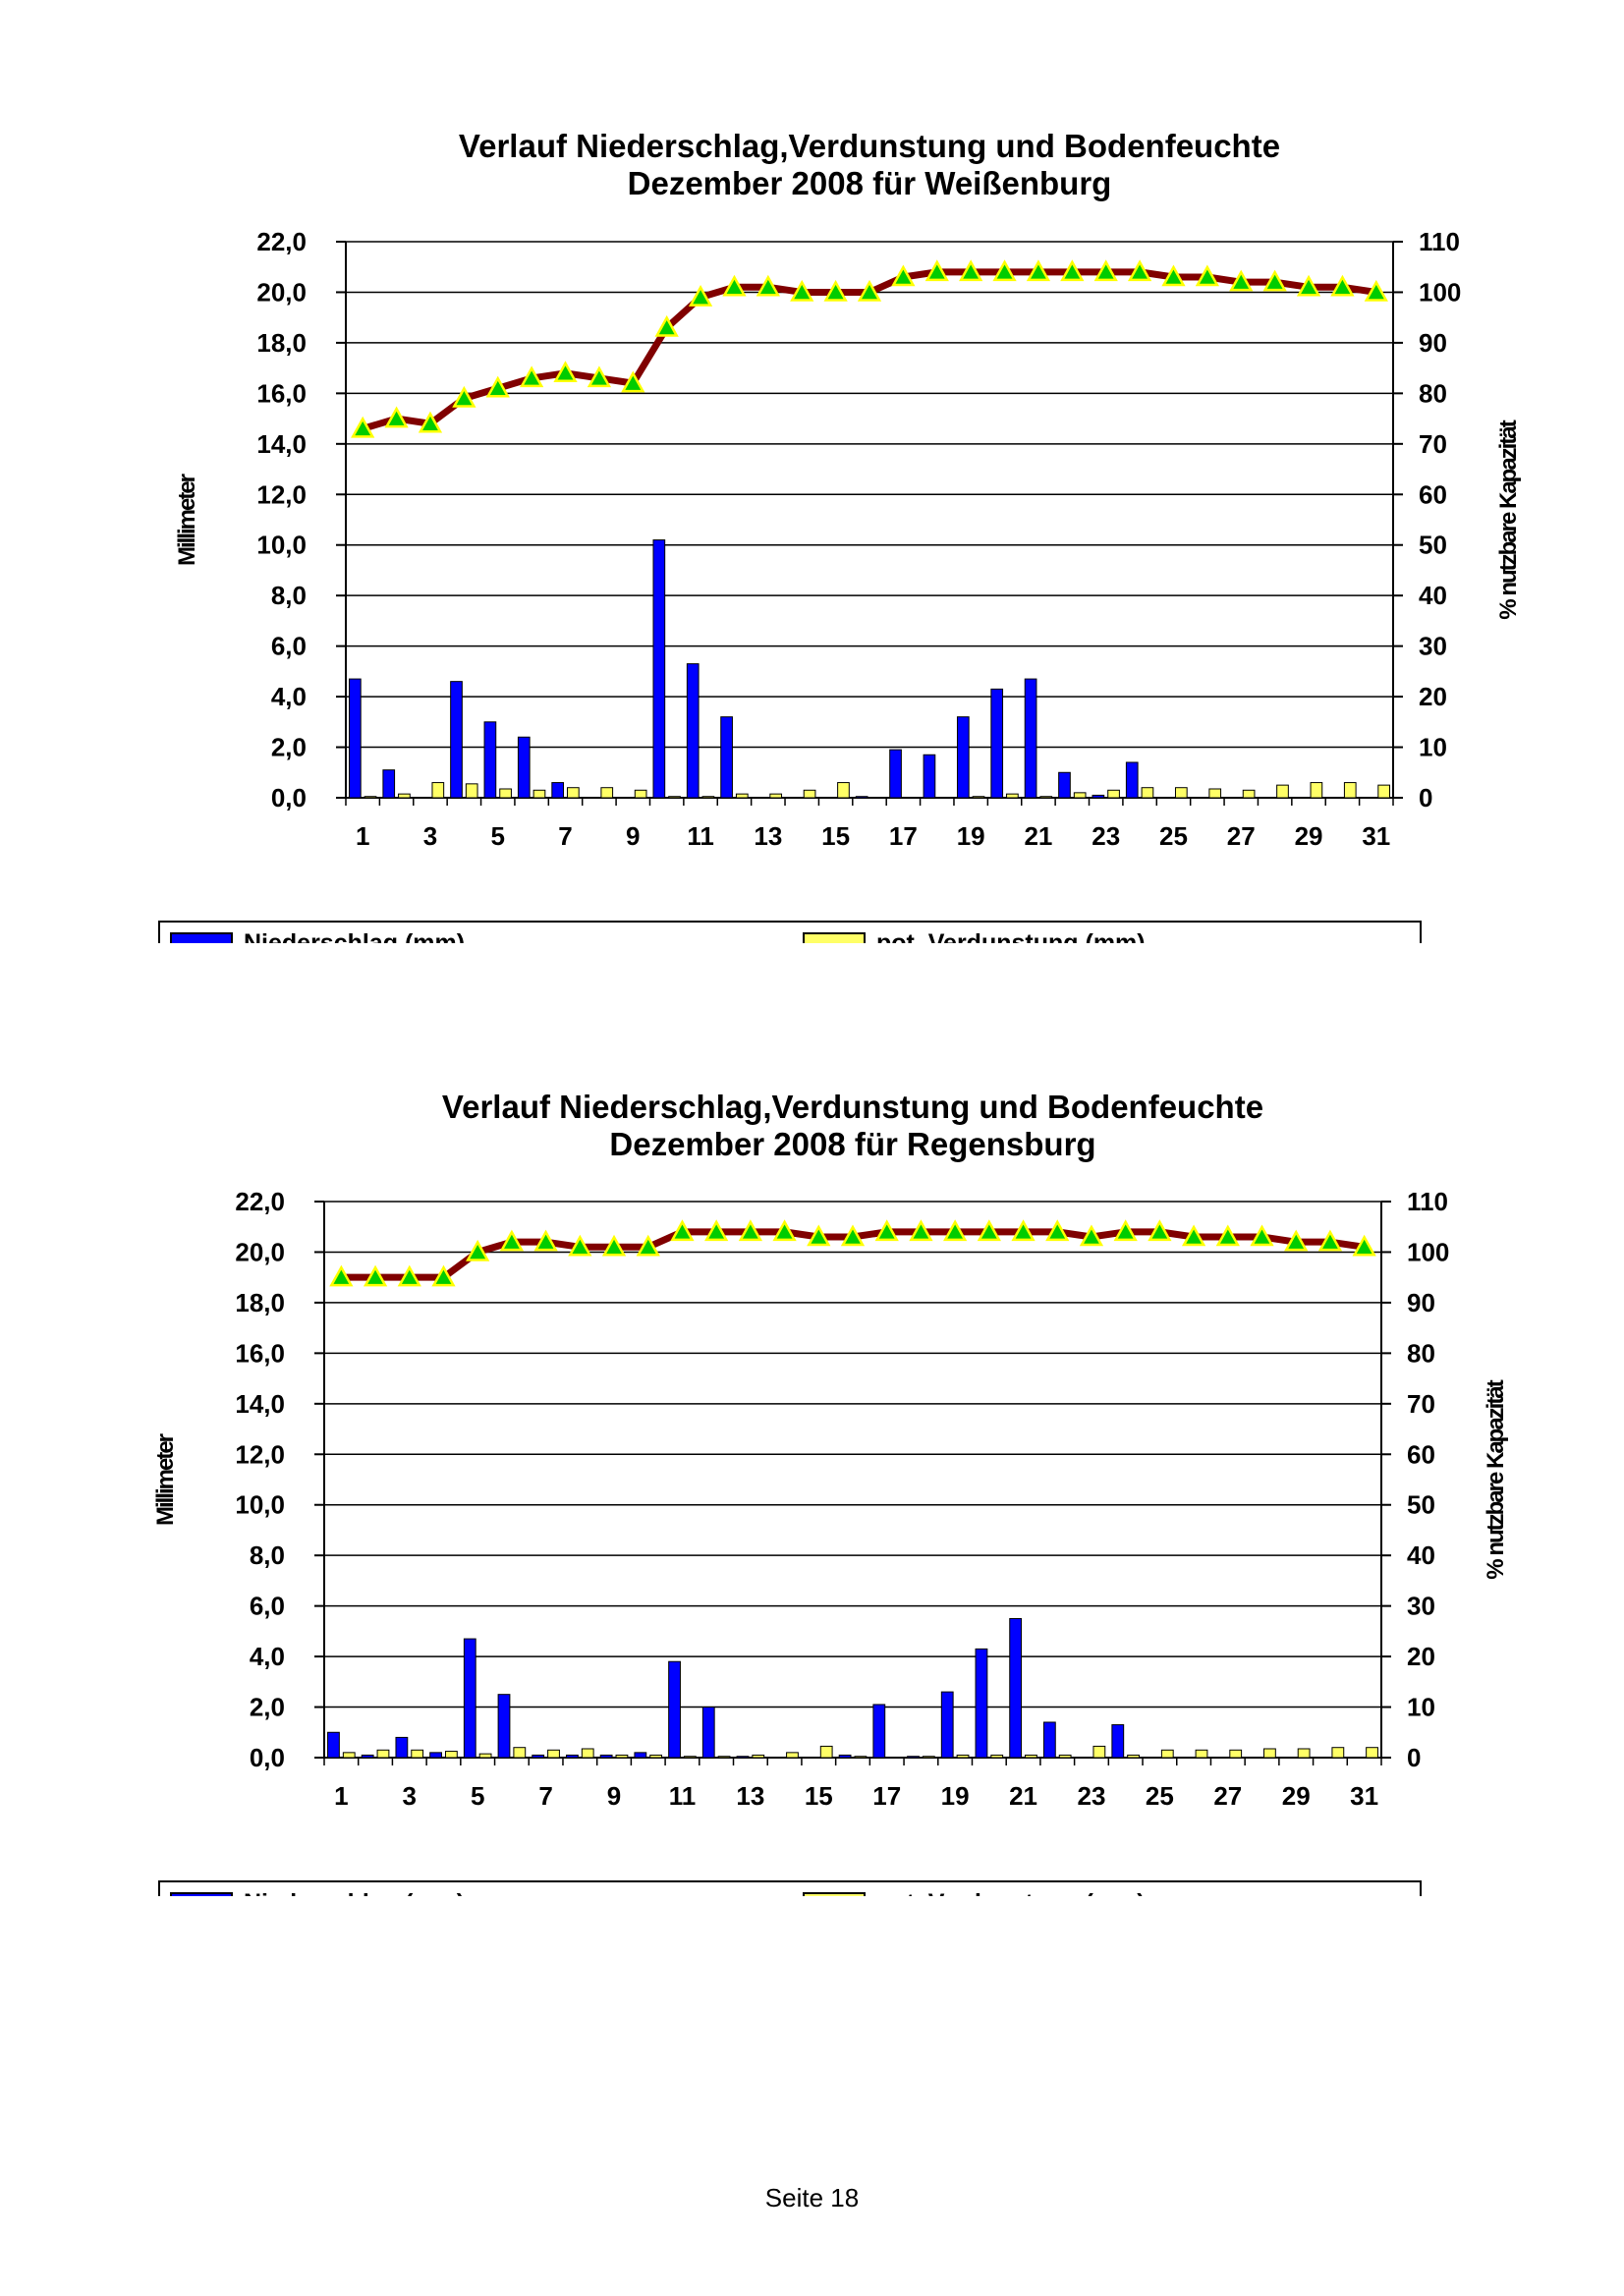 The width and height of the screenshot is (1624, 2296). I want to click on legend-verdunstung-swatch, so click(834, 1894).